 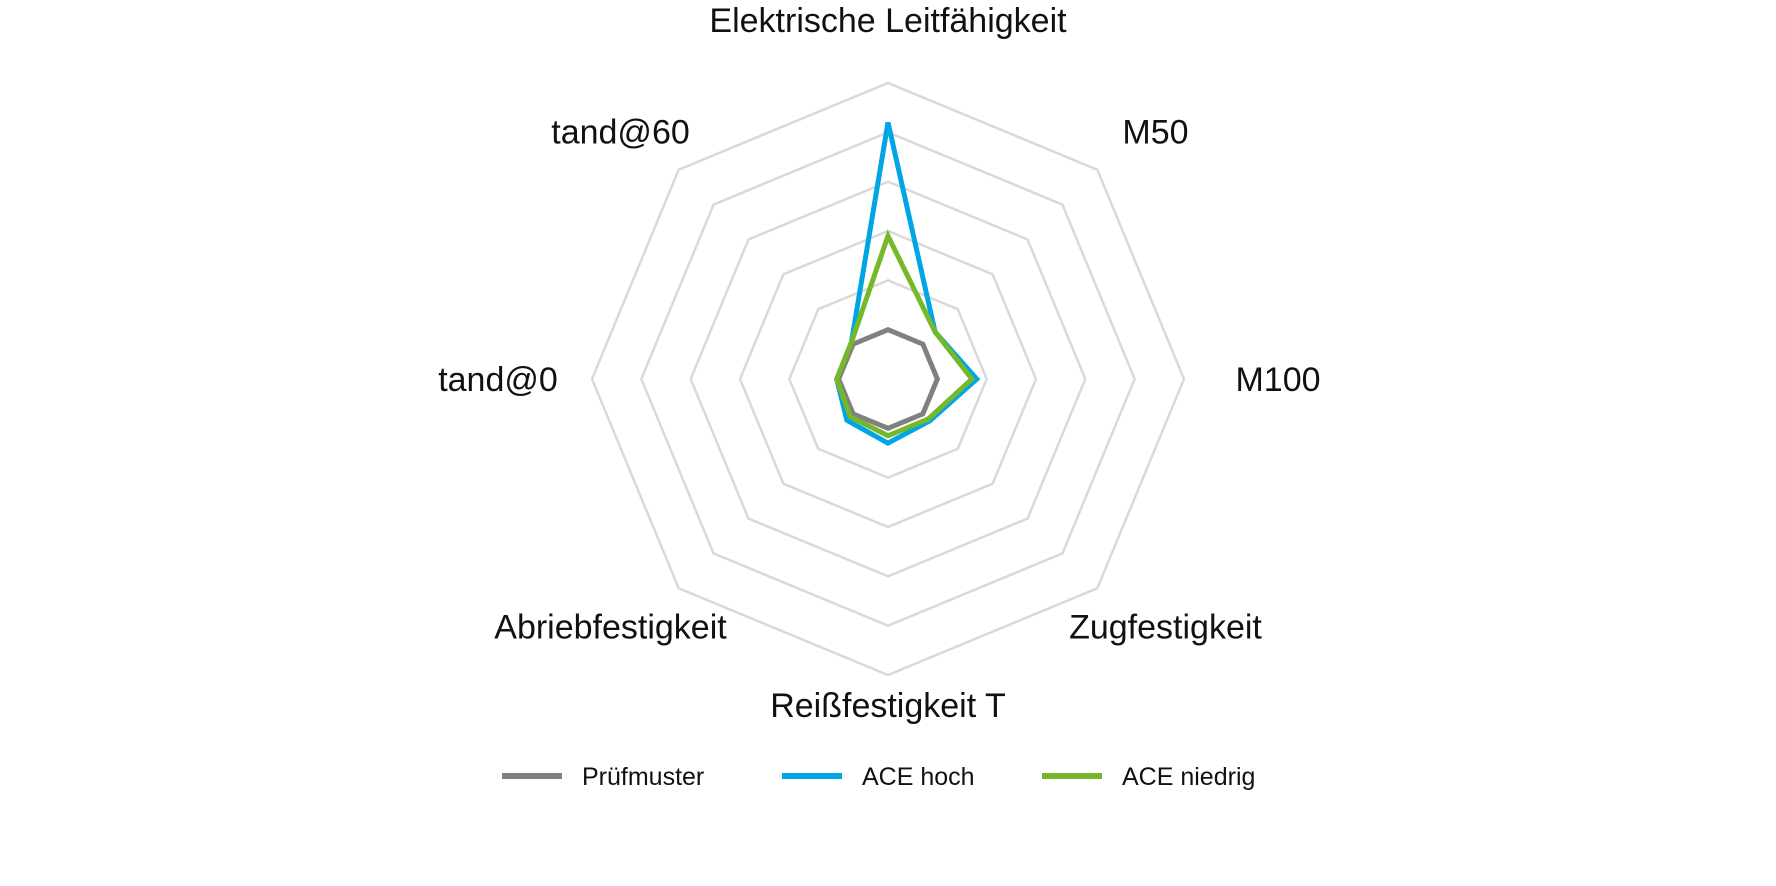 I want to click on axis-label-tand-0: tand@0, so click(x=498, y=380).